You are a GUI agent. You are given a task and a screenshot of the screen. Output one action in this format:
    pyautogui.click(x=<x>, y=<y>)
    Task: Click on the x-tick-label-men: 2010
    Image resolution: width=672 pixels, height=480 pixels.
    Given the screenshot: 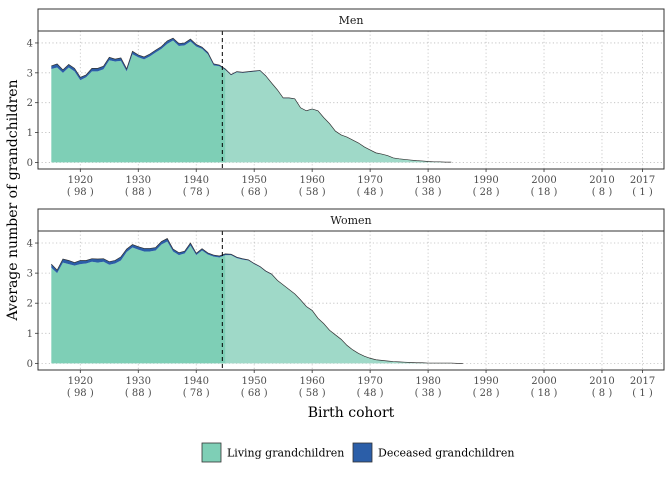 What is the action you would take?
    pyautogui.click(x=601, y=180)
    